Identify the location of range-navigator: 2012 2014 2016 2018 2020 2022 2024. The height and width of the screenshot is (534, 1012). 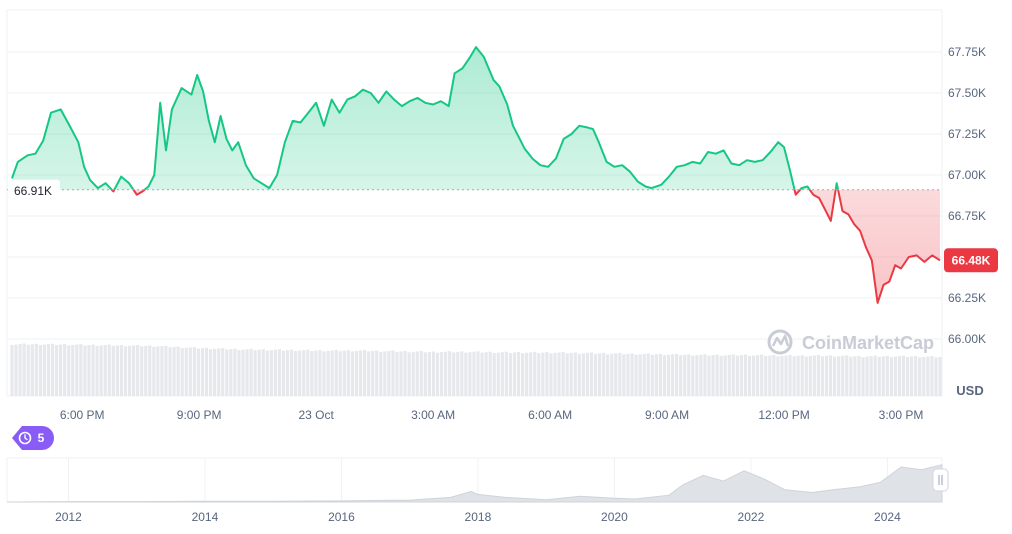
(477, 490).